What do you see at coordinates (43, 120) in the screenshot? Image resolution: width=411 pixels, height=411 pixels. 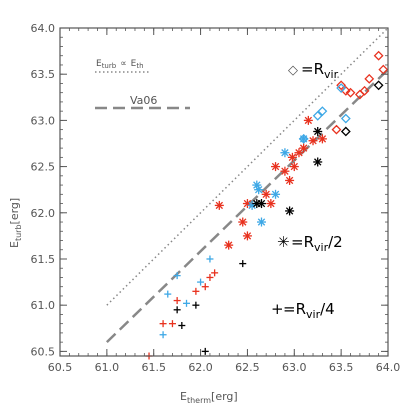 I see `y-tick-label: 63.0` at bounding box center [43, 120].